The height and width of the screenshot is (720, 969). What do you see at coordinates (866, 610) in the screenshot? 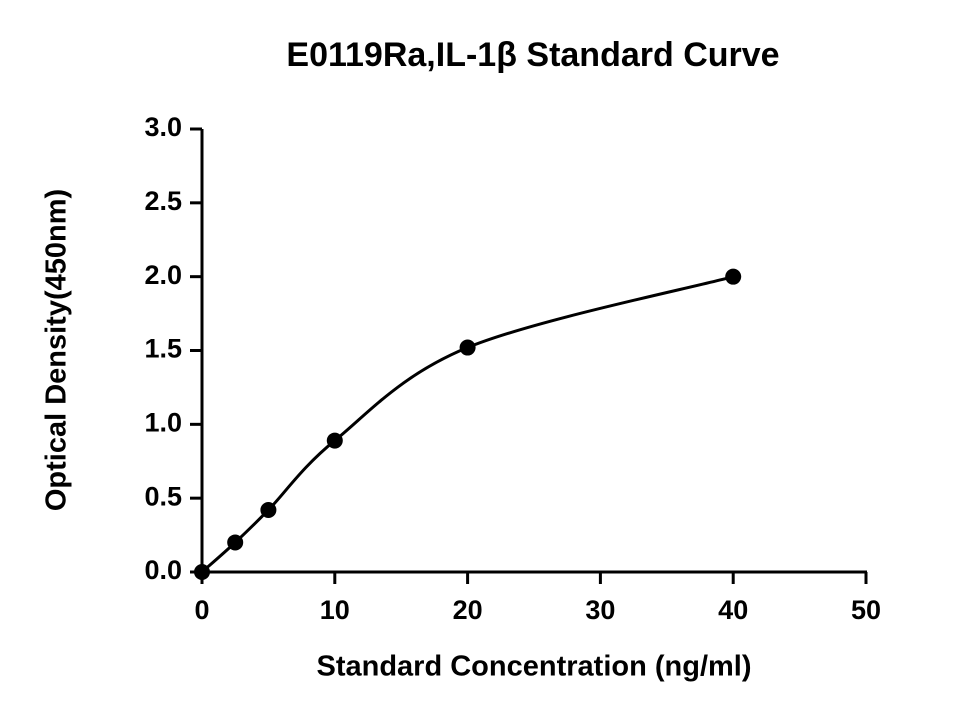
I see `x-tick-label: 50` at bounding box center [866, 610].